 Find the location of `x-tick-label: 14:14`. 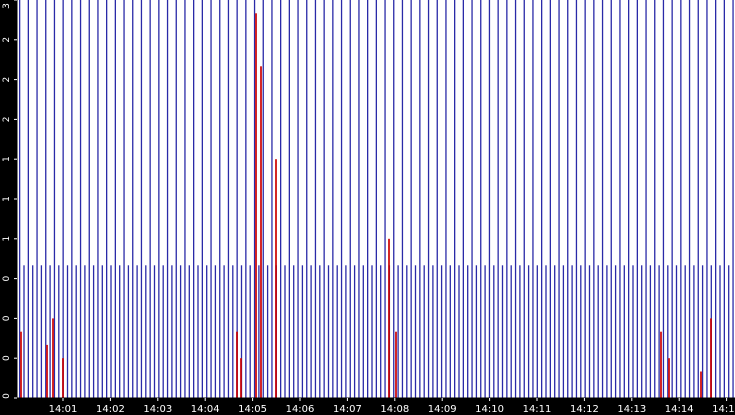

x-tick-label: 14:14 is located at coordinates (679, 409).